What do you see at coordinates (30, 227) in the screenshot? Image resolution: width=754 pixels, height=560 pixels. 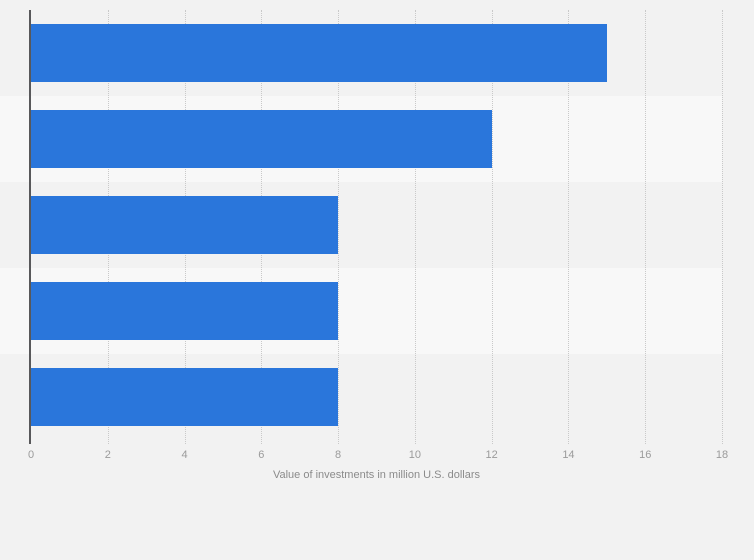 I see `y-axis-line` at bounding box center [30, 227].